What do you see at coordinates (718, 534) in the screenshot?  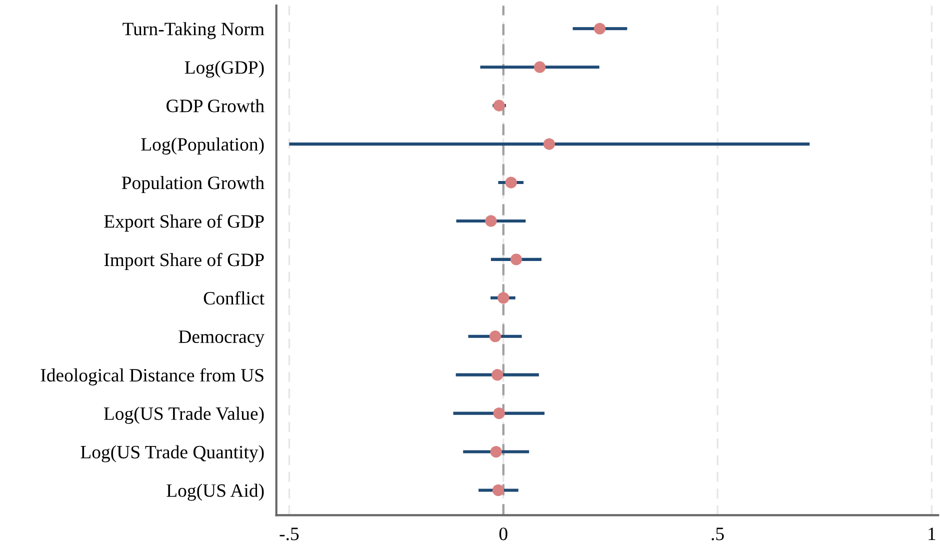 I see `x-tick-label: .5` at bounding box center [718, 534].